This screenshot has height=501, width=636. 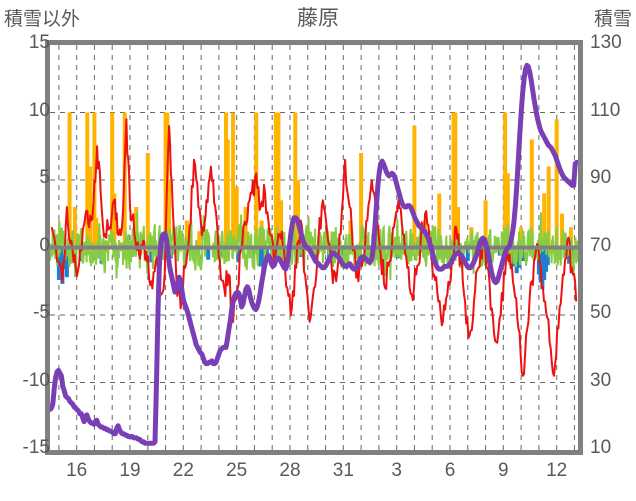 I want to click on x-tick: 16, so click(x=77, y=470).